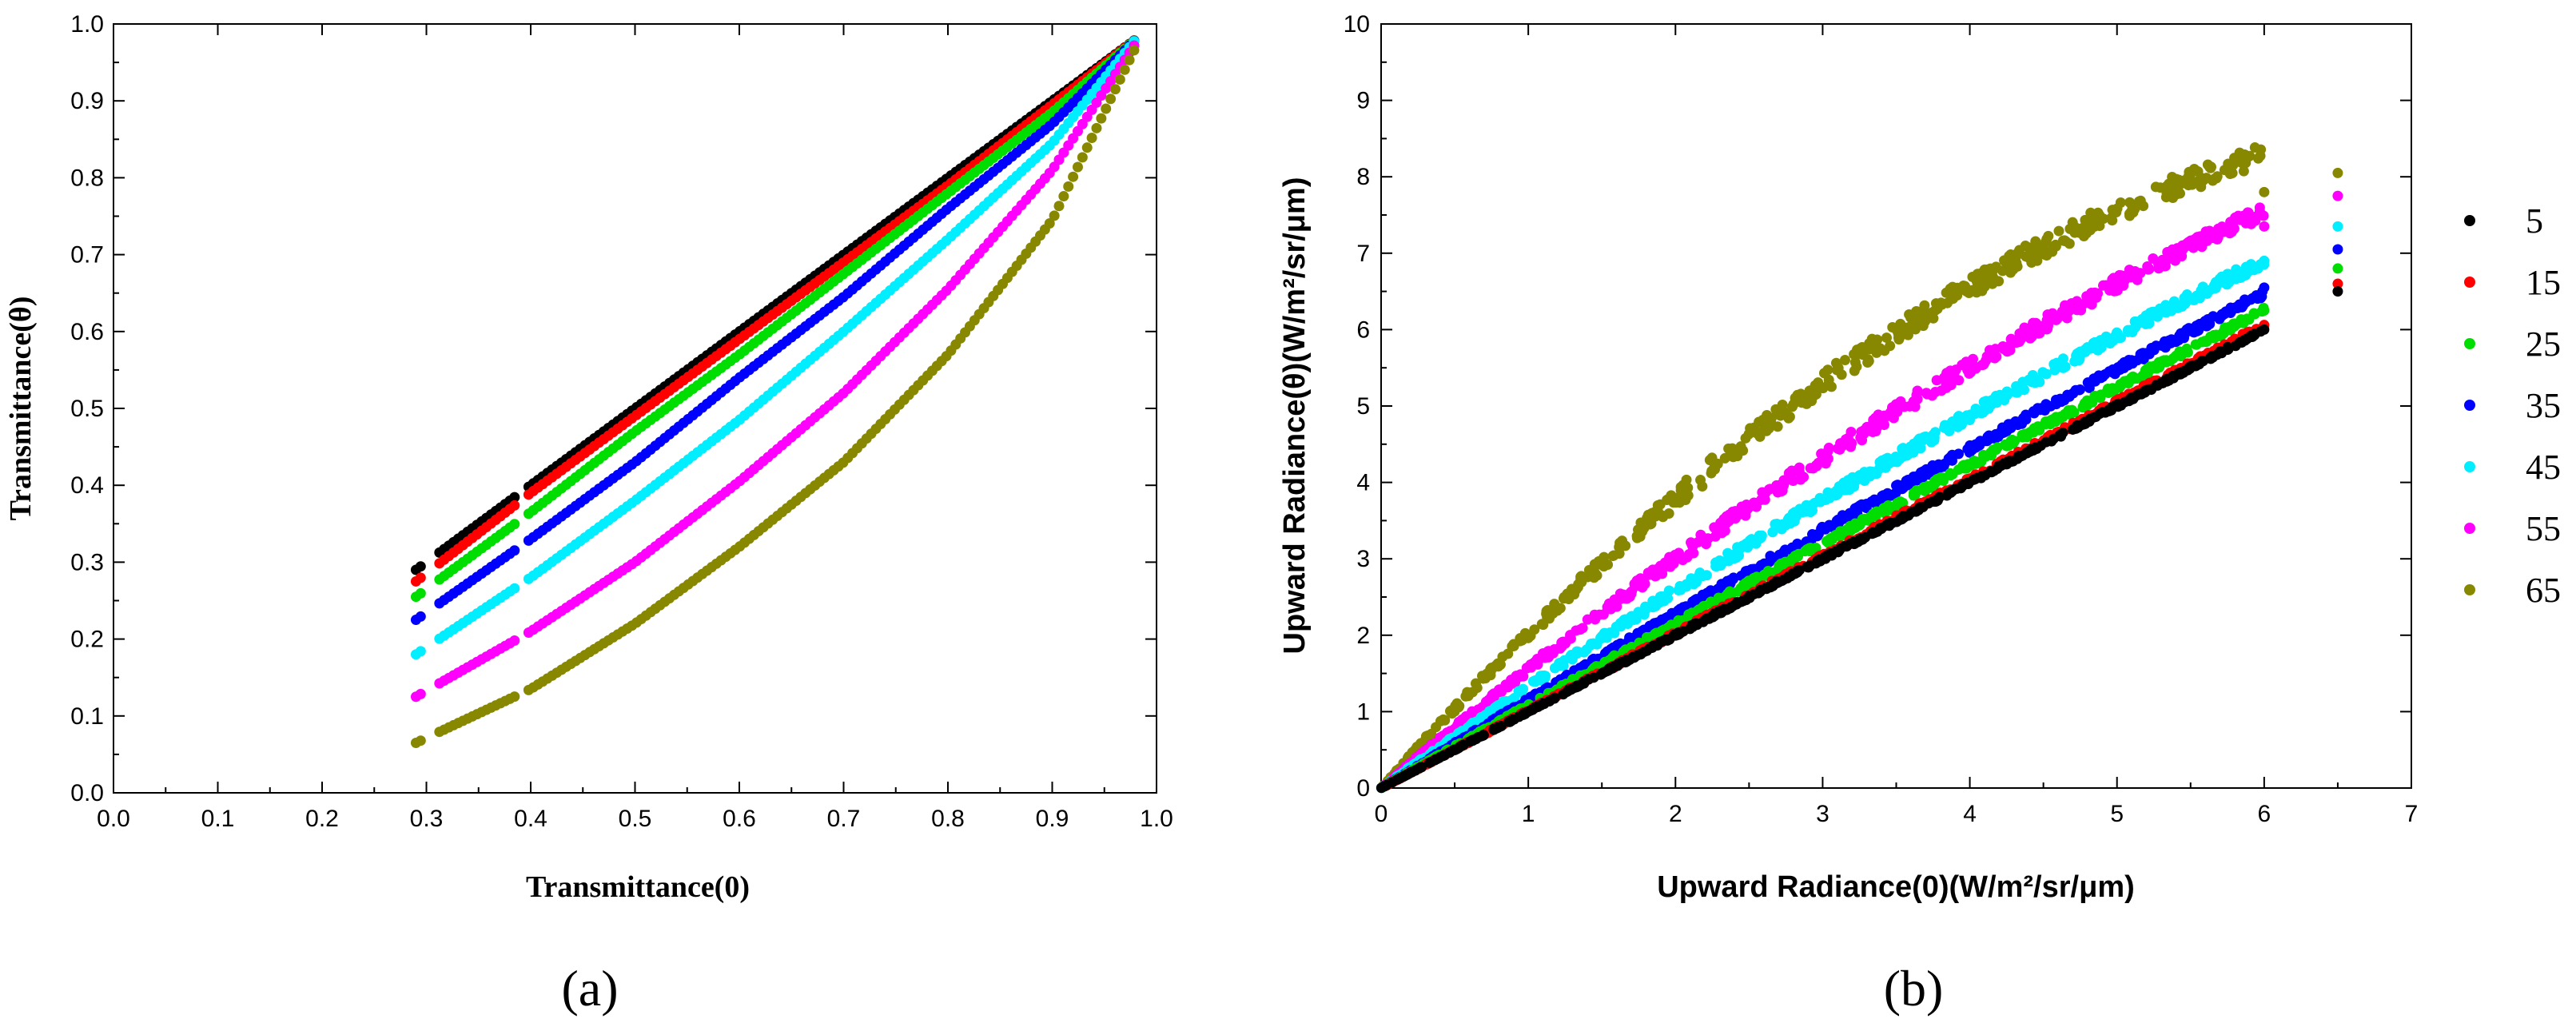  I want to click on panel-a-x-tick-label: 0.3, so click(427, 819).